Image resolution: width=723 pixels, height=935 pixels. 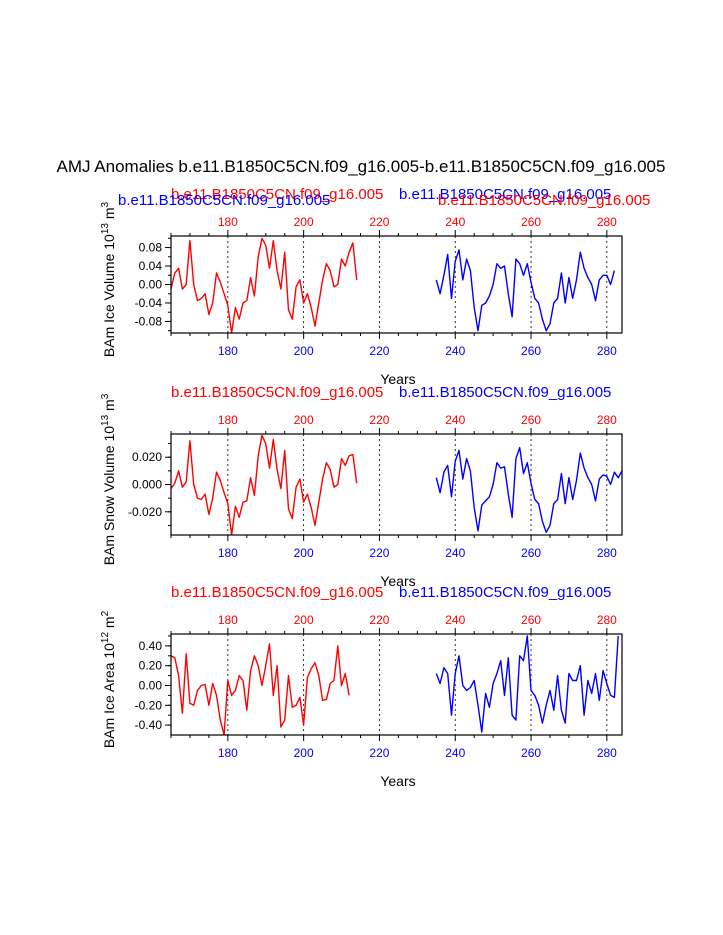 I want to click on y-tick-label: 0.000, so click(x=147, y=485).